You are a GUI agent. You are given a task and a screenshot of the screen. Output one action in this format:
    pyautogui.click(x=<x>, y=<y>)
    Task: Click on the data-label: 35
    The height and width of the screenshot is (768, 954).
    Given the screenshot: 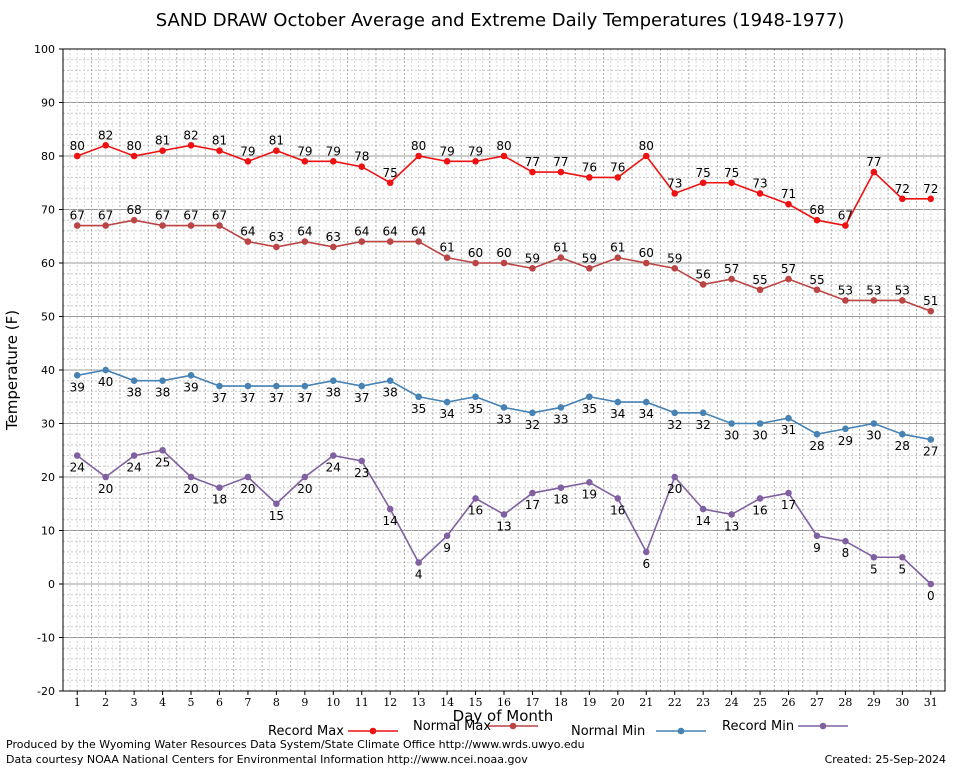 What is the action you would take?
    pyautogui.click(x=475, y=409)
    